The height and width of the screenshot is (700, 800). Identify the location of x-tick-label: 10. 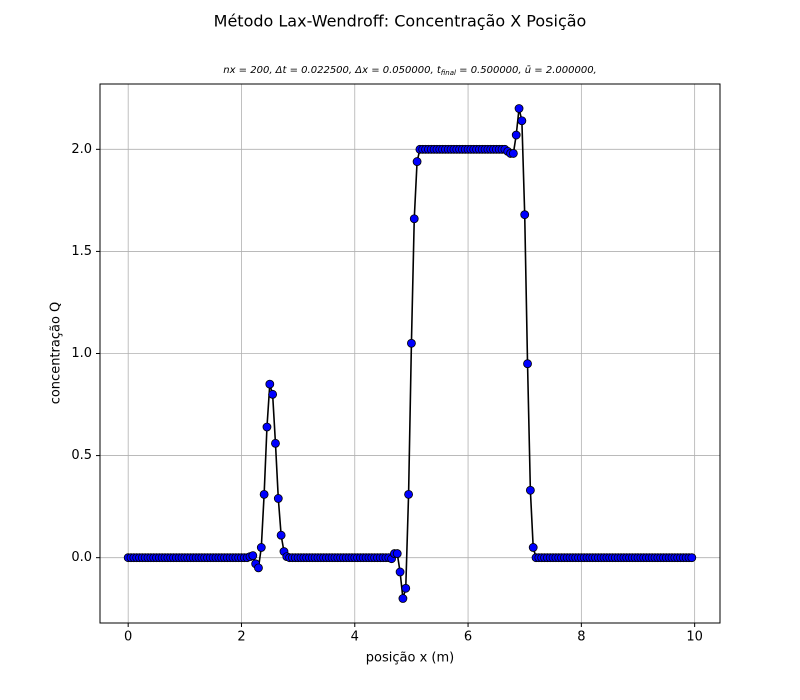
(694, 637).